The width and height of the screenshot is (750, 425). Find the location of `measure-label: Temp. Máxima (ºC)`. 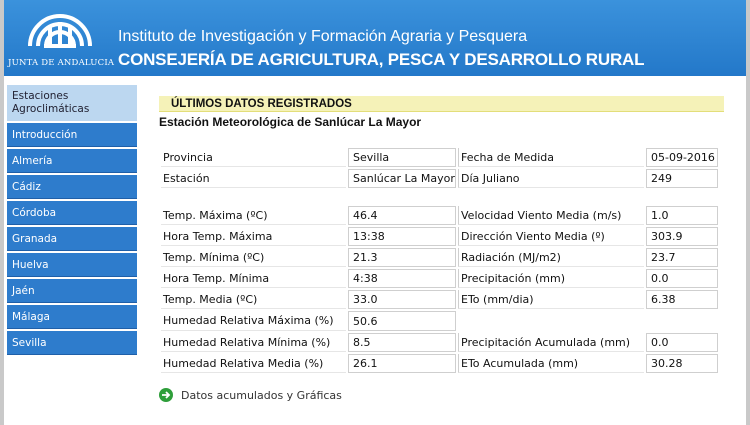

measure-label: Temp. Máxima (ºC) is located at coordinates (253, 215).